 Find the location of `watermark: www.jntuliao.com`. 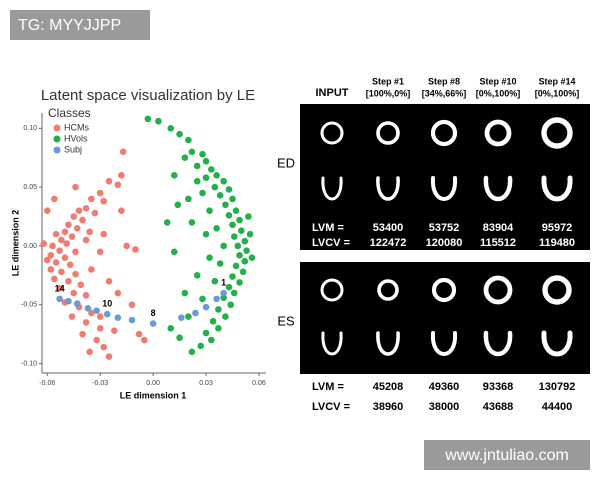

watermark: www.jntuliao.com is located at coordinates (506, 455).